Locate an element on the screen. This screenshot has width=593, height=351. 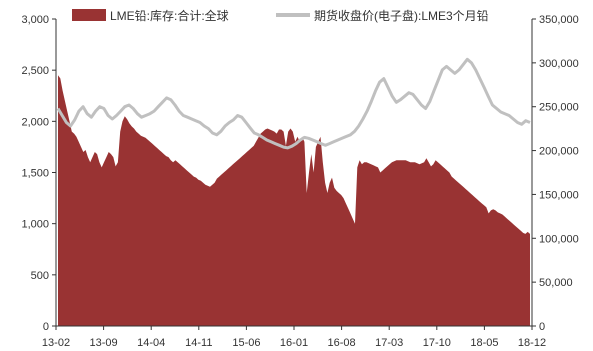
y-left-tick-label: 2,000 is located at coordinates (35, 122).